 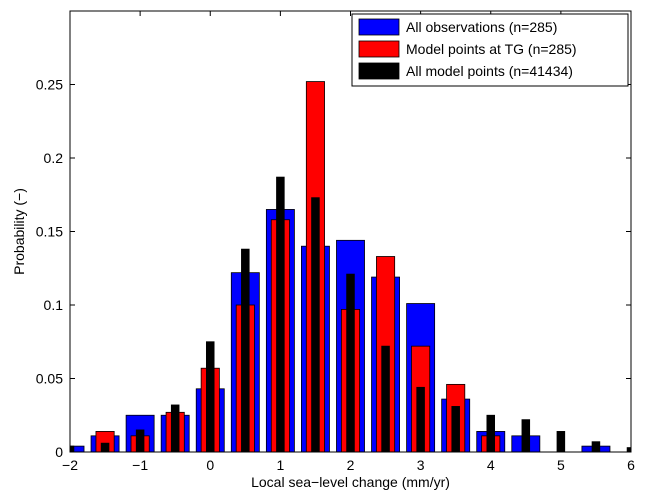 I want to click on bar-series-3-x--0p5, so click(x=175, y=428).